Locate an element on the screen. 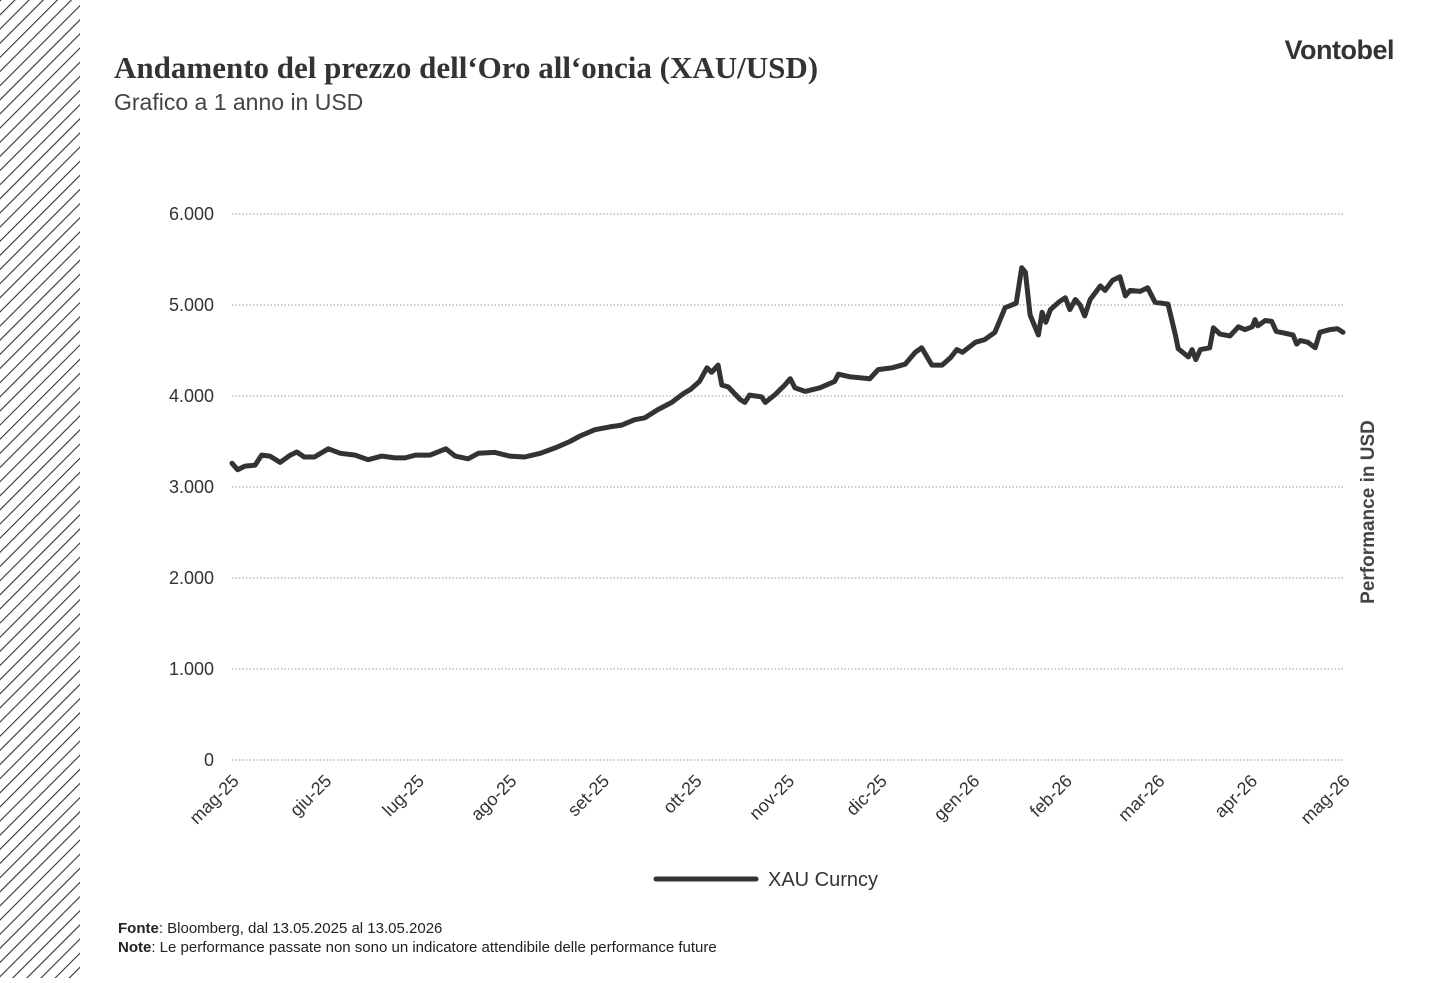 This screenshot has width=1435, height=983. note-label: Note is located at coordinates (134, 947).